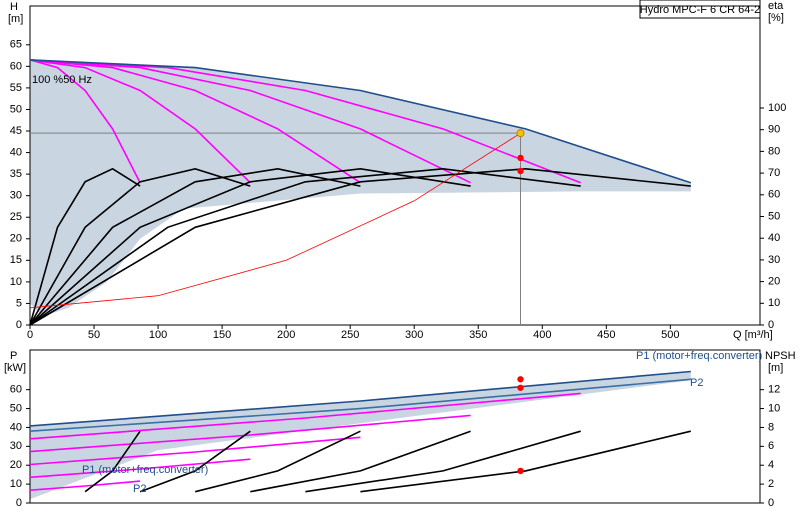 This screenshot has width=800, height=520. What do you see at coordinates (520, 133) in the screenshot?
I see `duty-point` at bounding box center [520, 133].